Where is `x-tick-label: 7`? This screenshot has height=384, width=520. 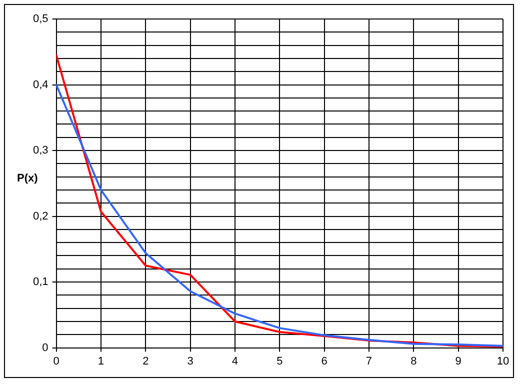
x-tick-label: 7 is located at coordinates (369, 361).